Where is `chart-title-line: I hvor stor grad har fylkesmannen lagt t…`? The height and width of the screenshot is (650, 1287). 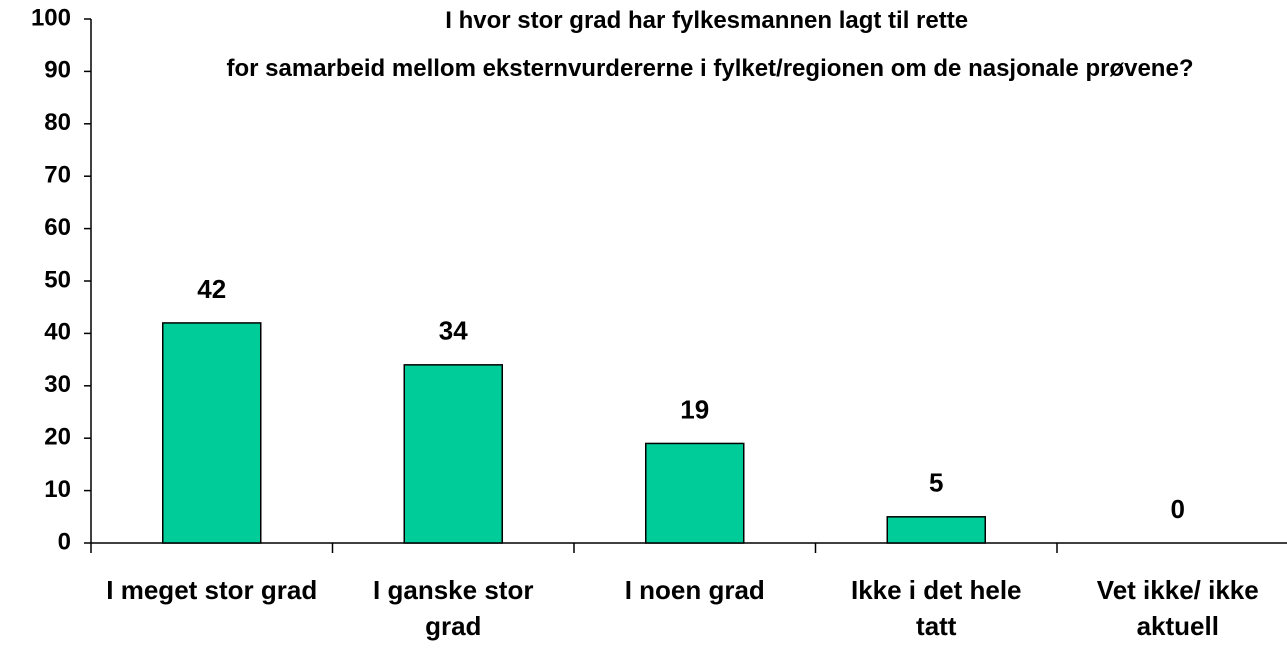
chart-title-line: I hvor stor grad har fylkesmannen lagt t… is located at coordinates (706, 20).